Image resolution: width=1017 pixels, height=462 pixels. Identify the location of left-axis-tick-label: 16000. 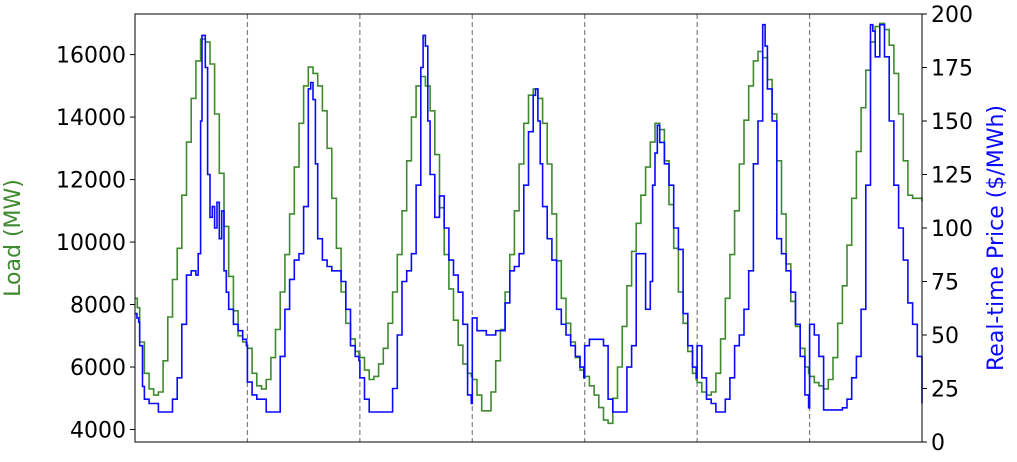
(91, 56).